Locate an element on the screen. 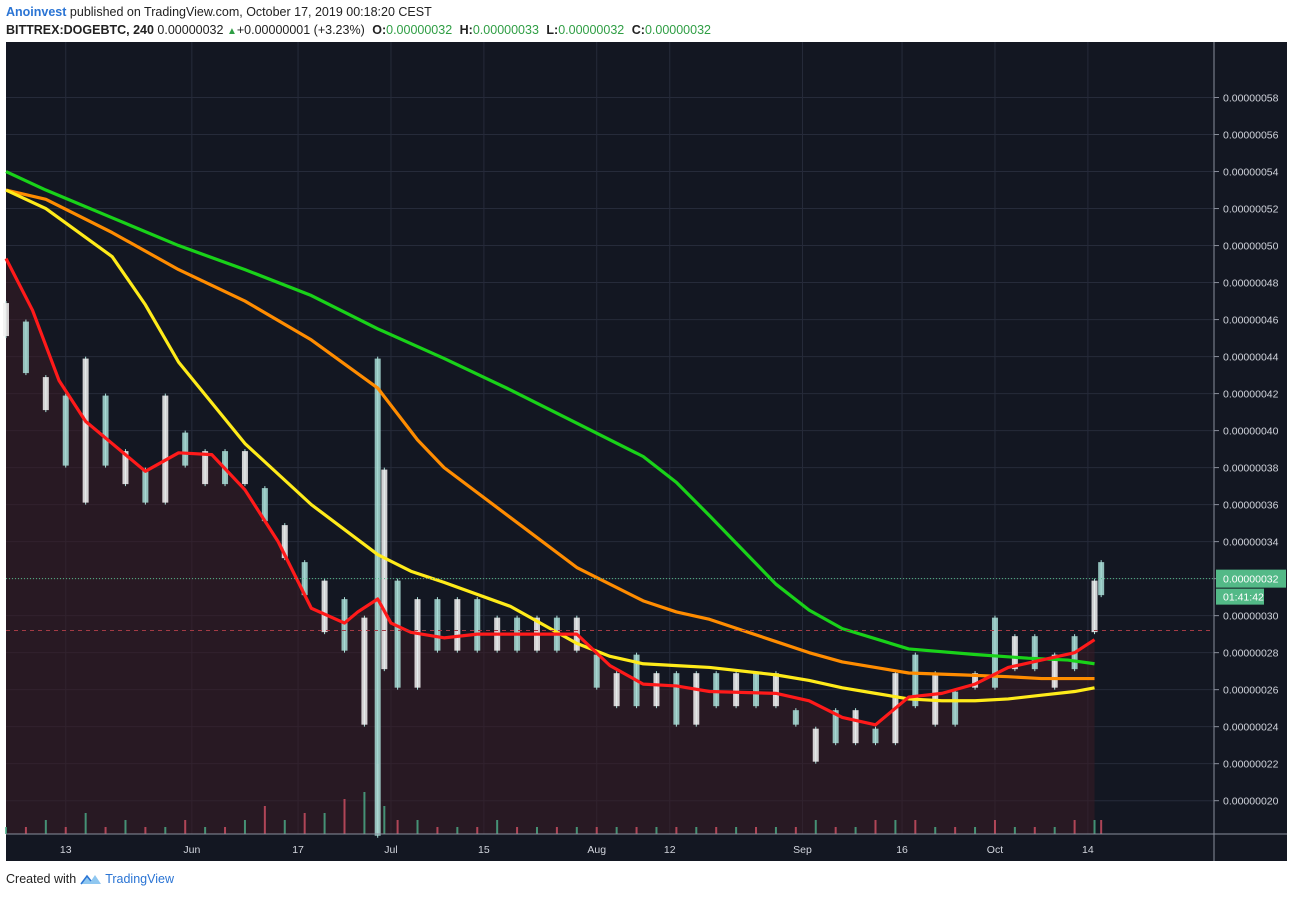 Image resolution: width=1294 pixels, height=898 pixels. y-tick-label: 0.00000048 is located at coordinates (1251, 284).